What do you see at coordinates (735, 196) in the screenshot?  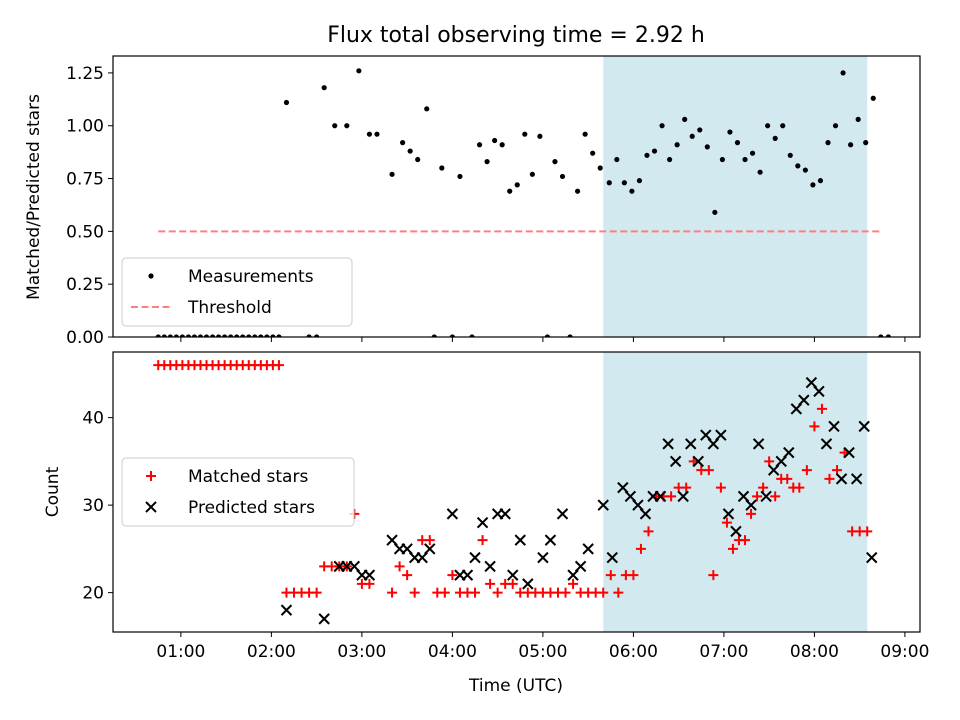 I see `top-shaded-region` at bounding box center [735, 196].